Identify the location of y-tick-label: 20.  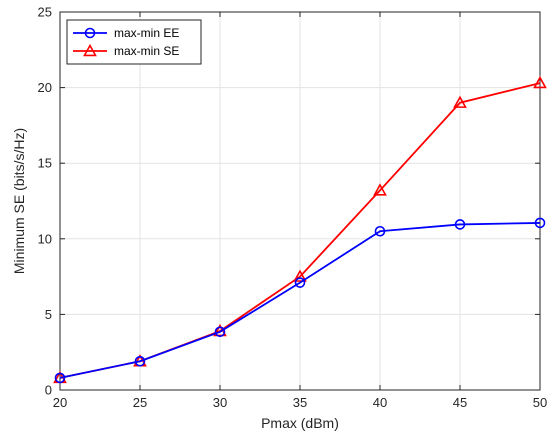
(45, 87).